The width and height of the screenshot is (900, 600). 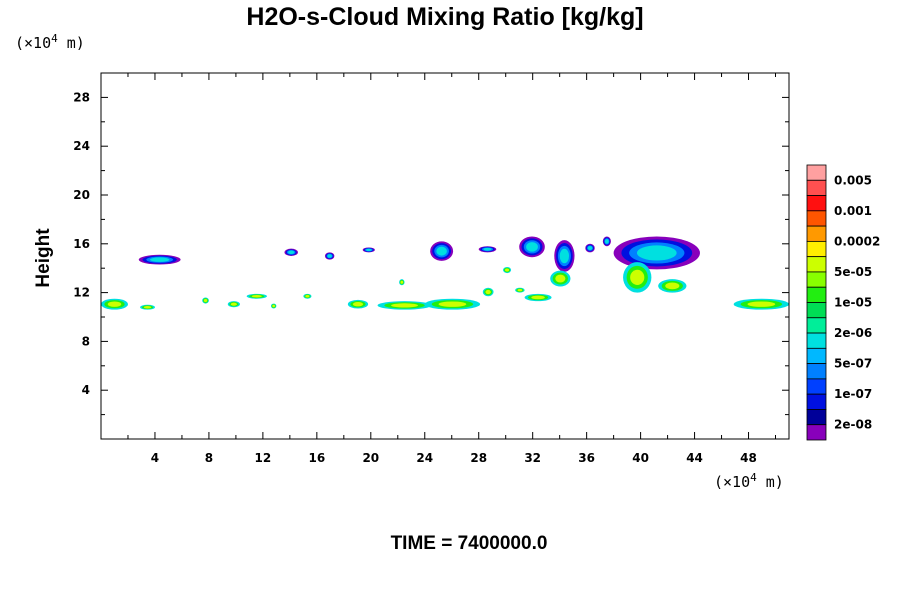 I want to click on y-tick-label: 20, so click(x=81, y=195).